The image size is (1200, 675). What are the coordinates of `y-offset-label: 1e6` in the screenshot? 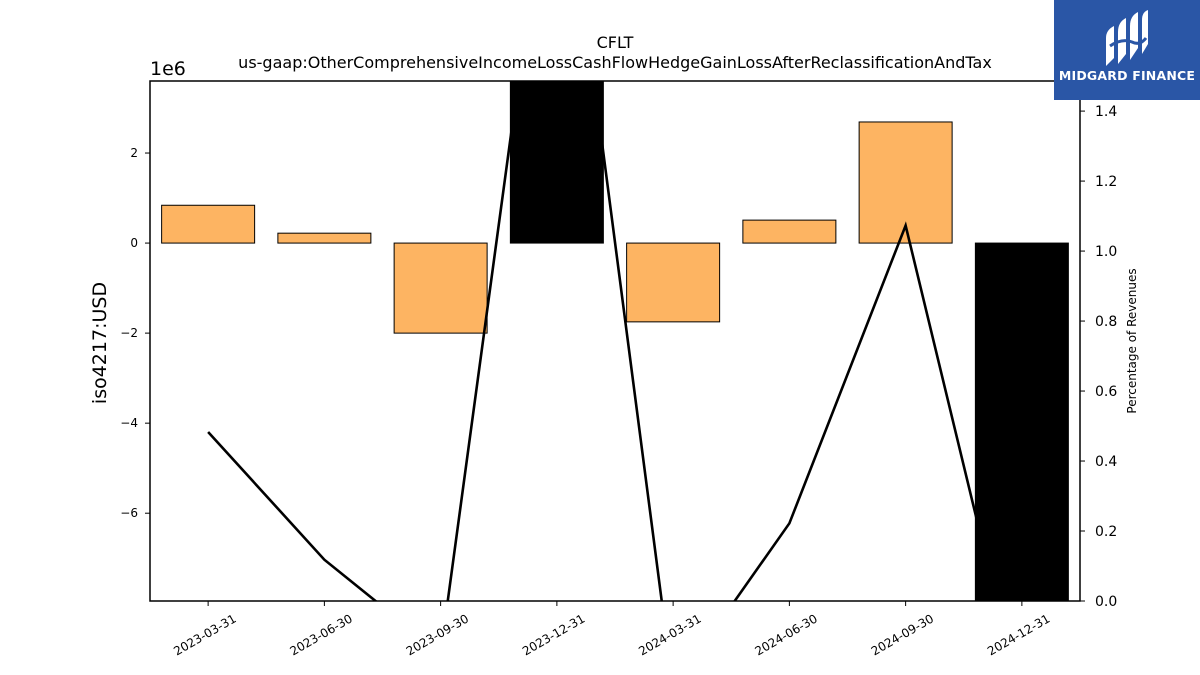 It's located at (168, 69).